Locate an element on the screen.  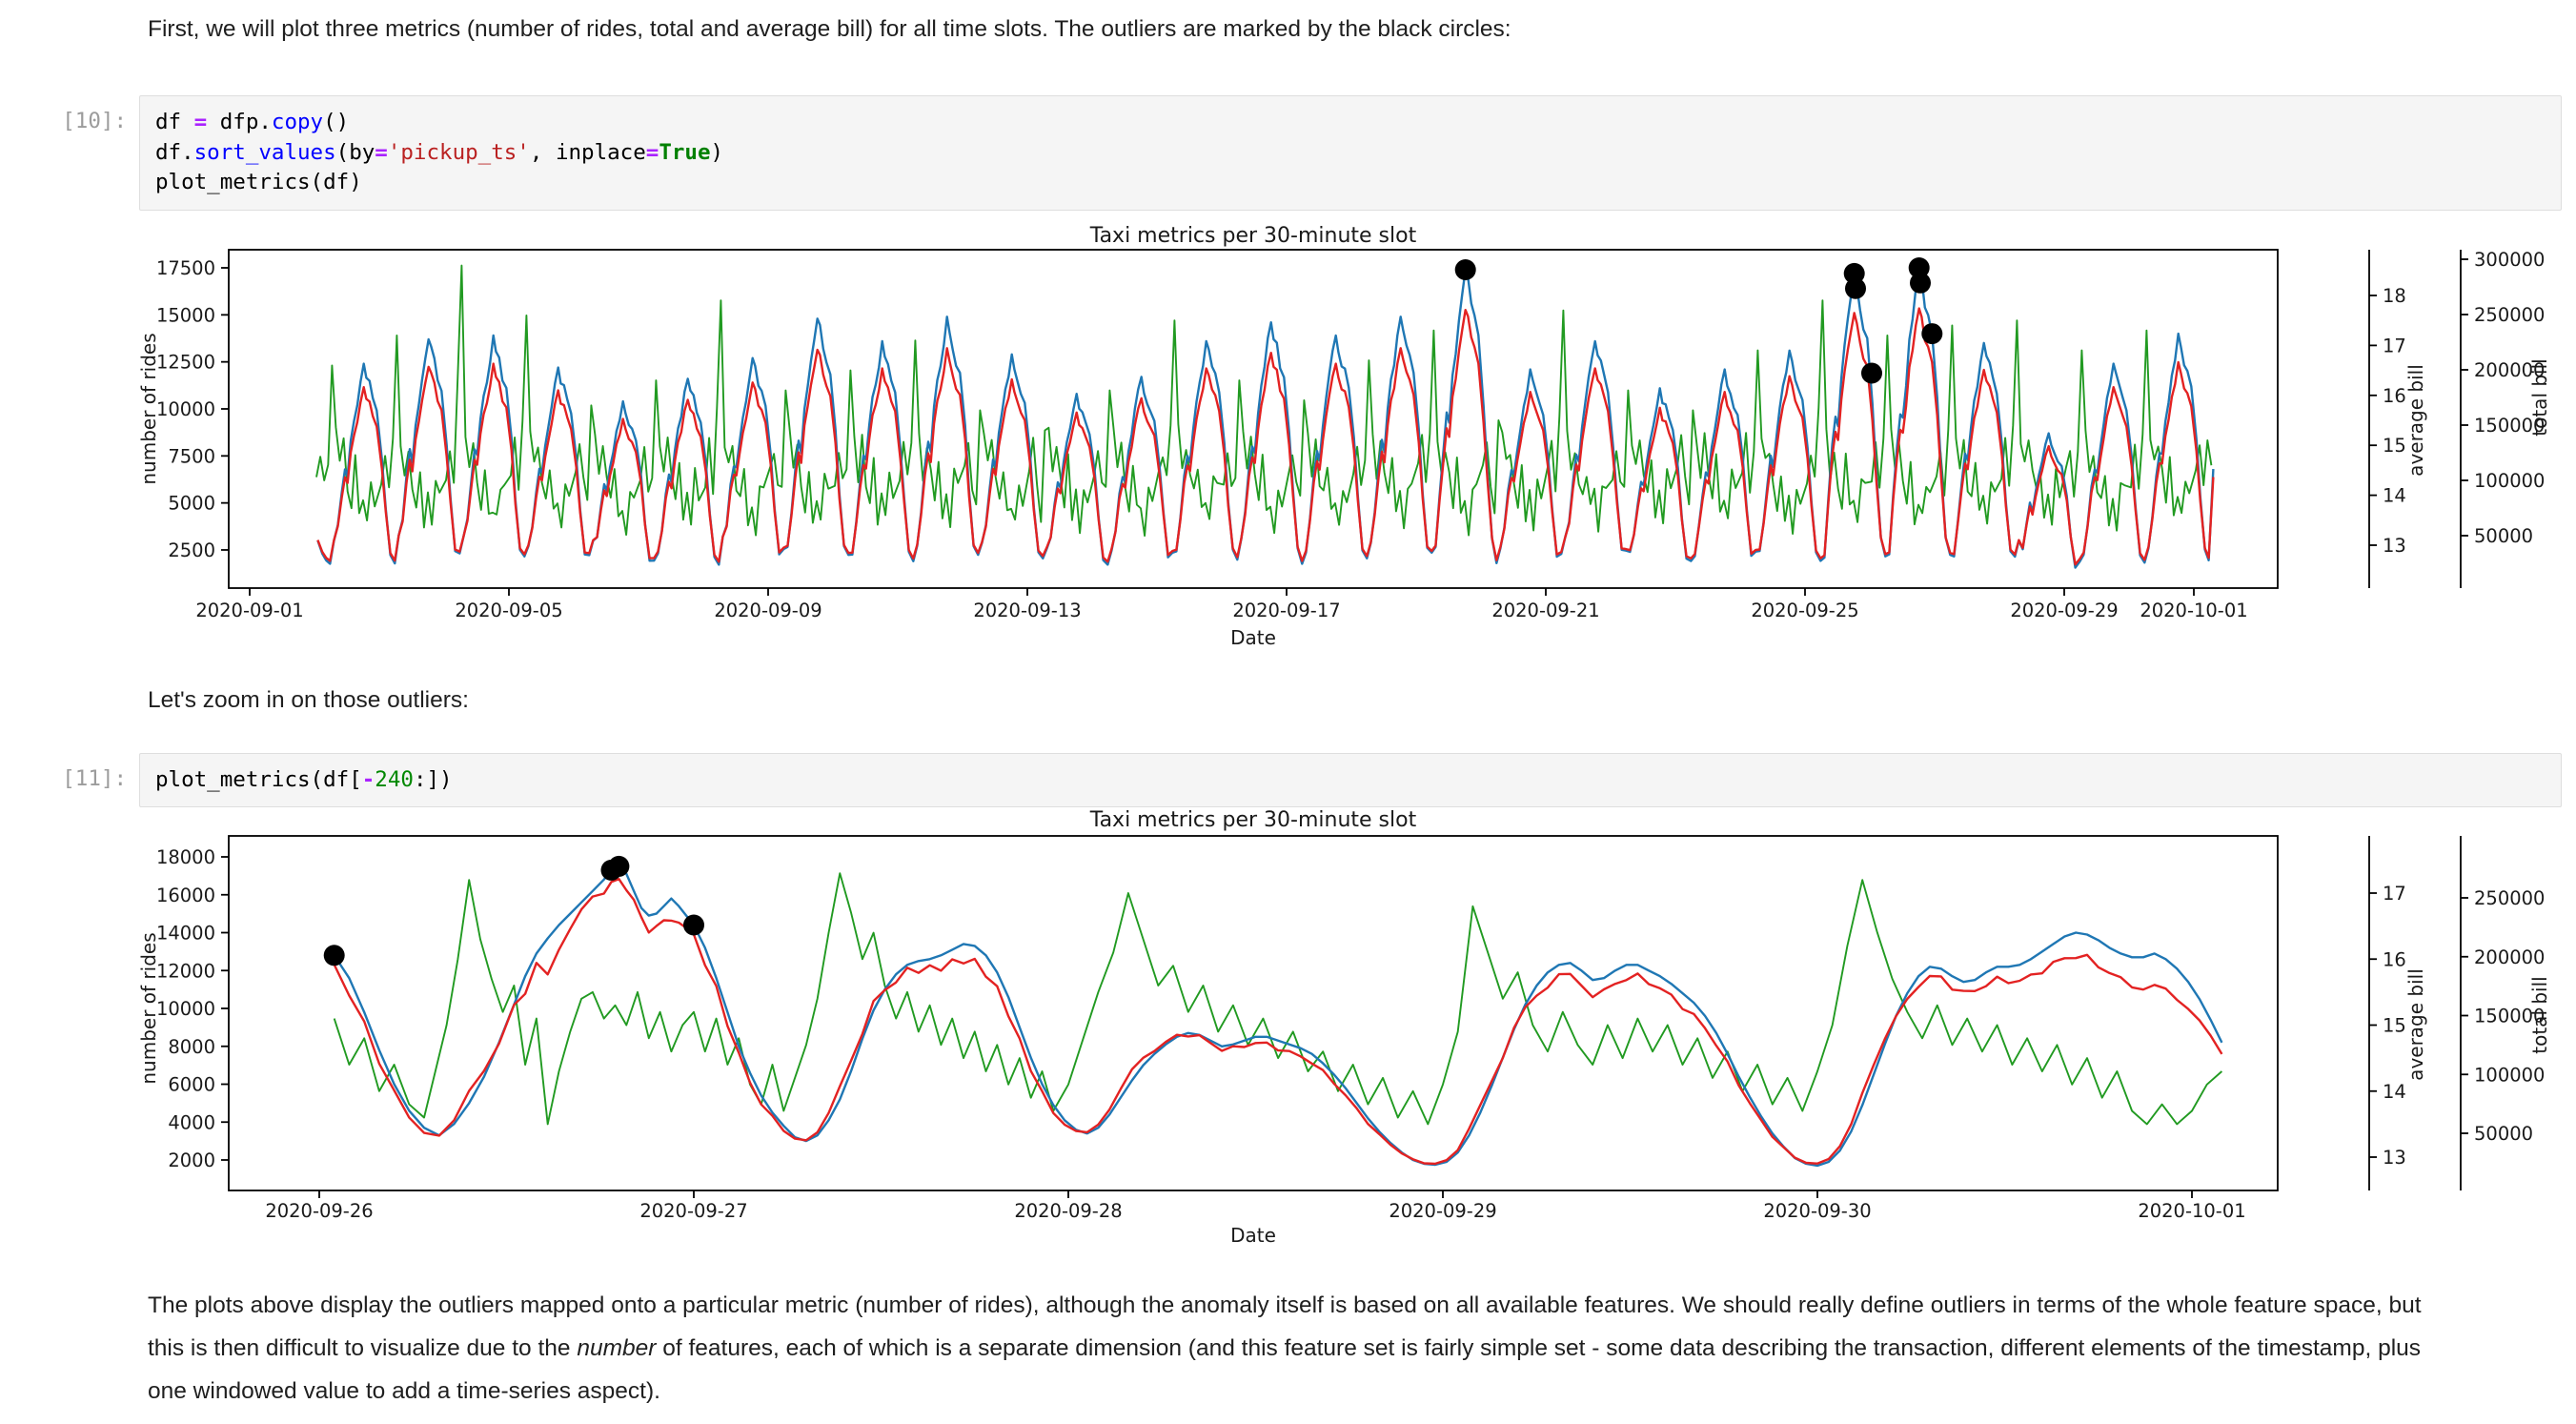
date-tick-label: 2020-09-09 is located at coordinates (768, 610).